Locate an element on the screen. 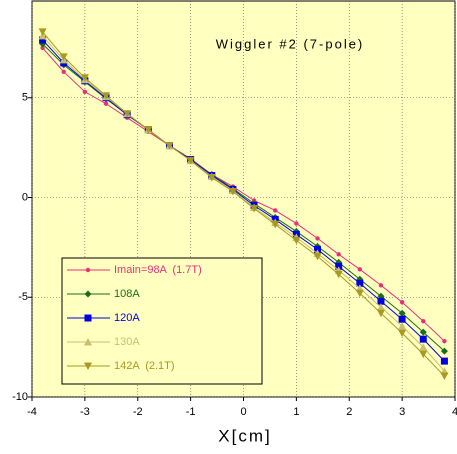 This screenshot has height=454, width=457. legend-label: 120A is located at coordinates (127, 318).